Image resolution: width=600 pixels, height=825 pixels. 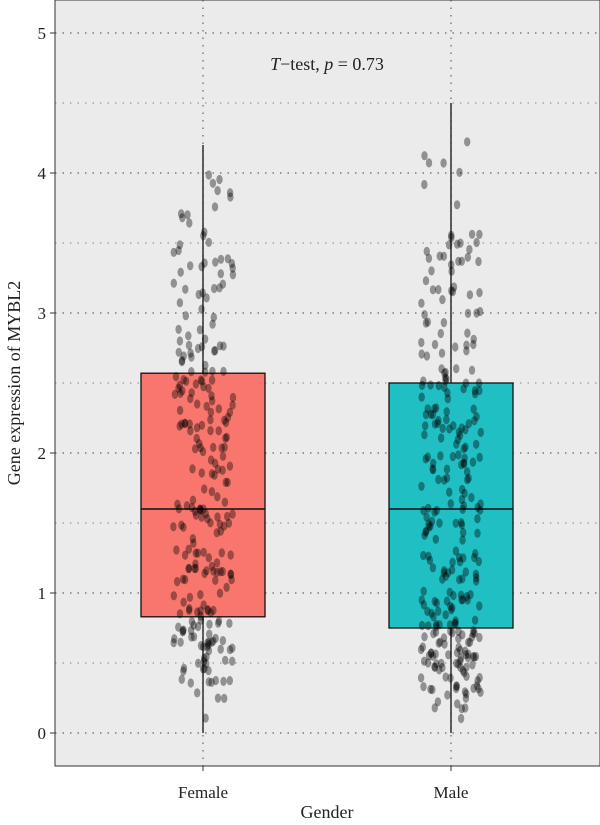 What do you see at coordinates (327, 812) in the screenshot?
I see `x-axis-title: Gender` at bounding box center [327, 812].